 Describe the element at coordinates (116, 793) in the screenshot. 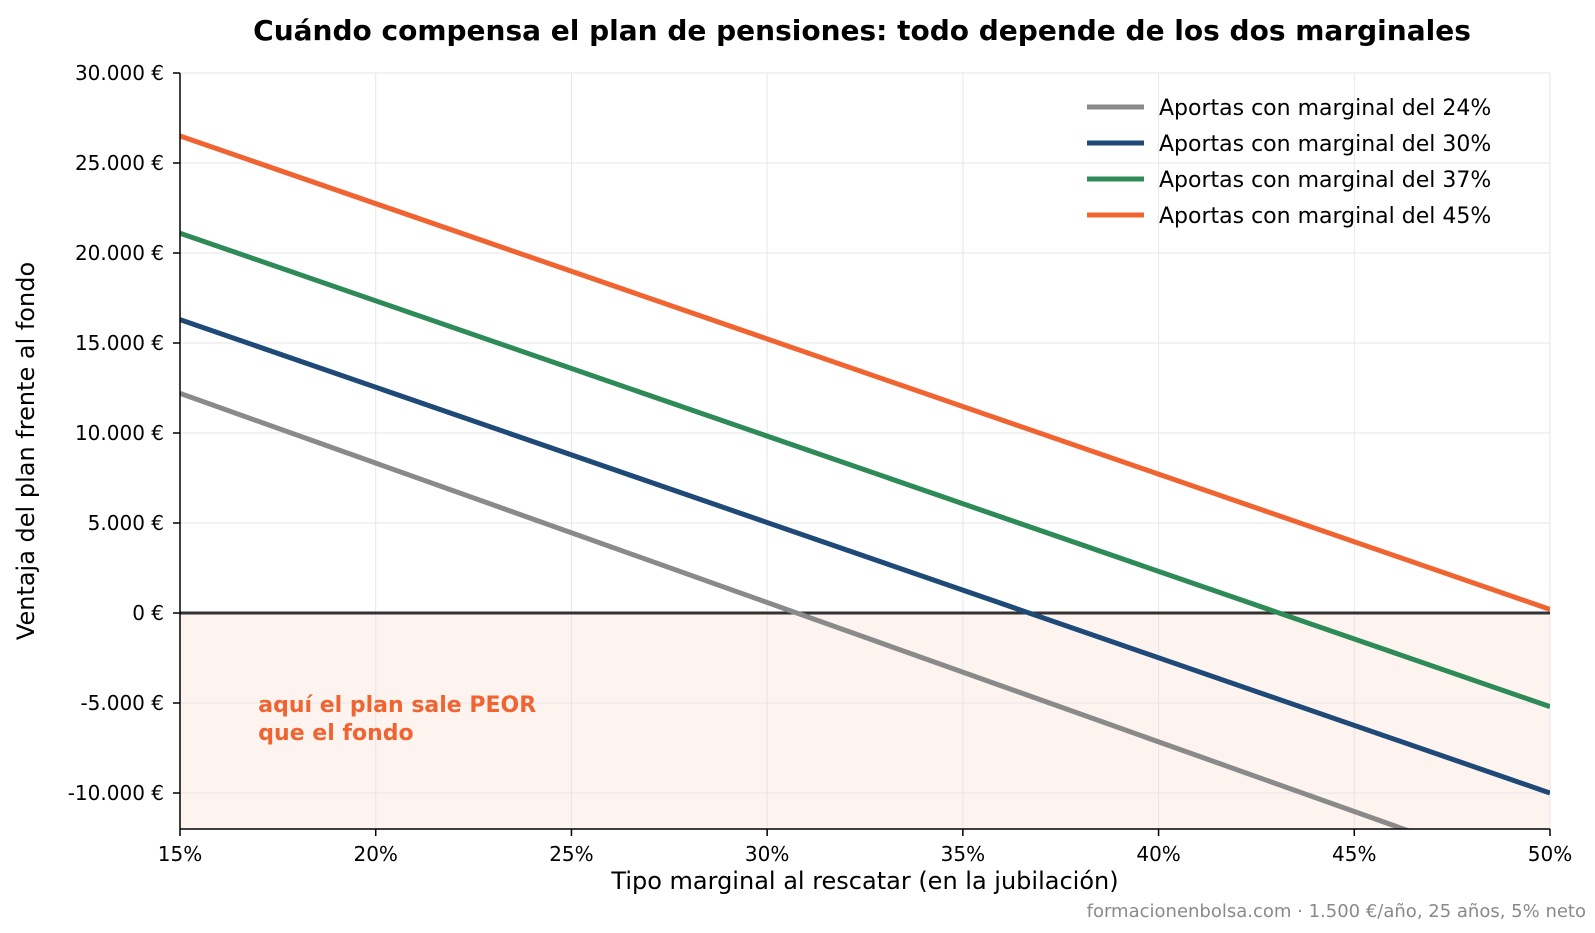

I see `y-tick-label-0: -10.000 €` at that location.